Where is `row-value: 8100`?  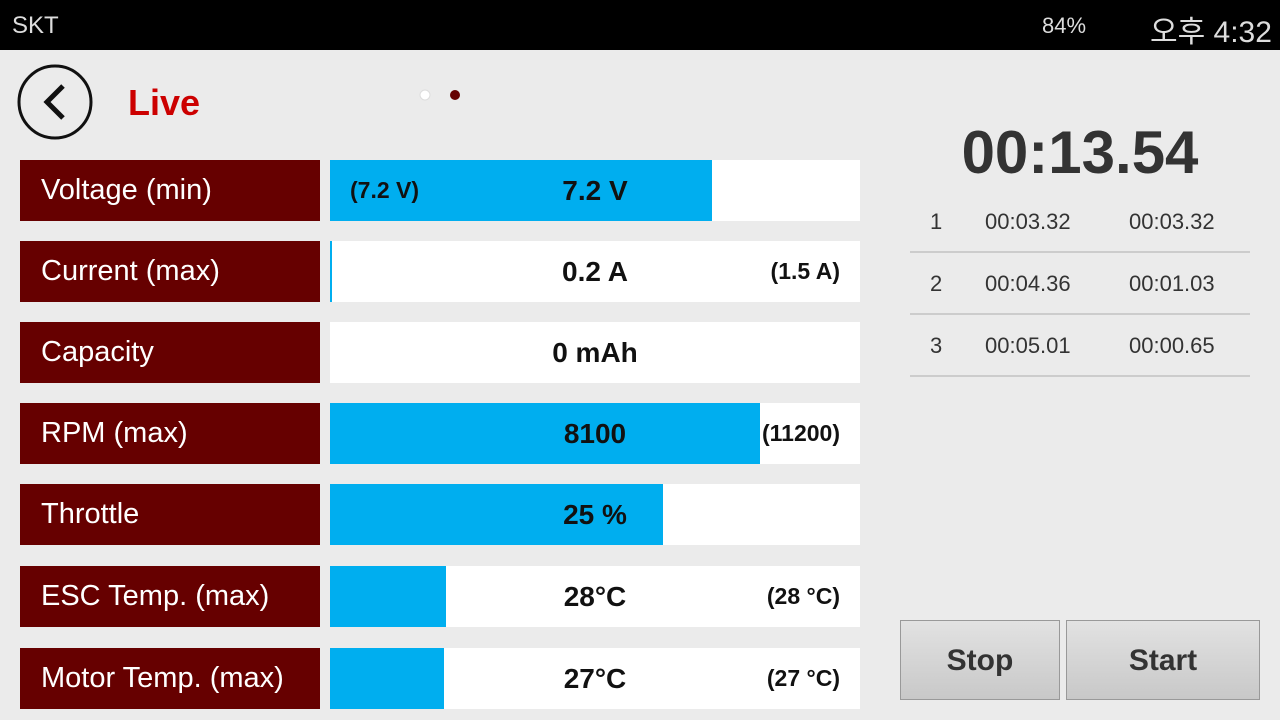 row-value: 8100 is located at coordinates (595, 433).